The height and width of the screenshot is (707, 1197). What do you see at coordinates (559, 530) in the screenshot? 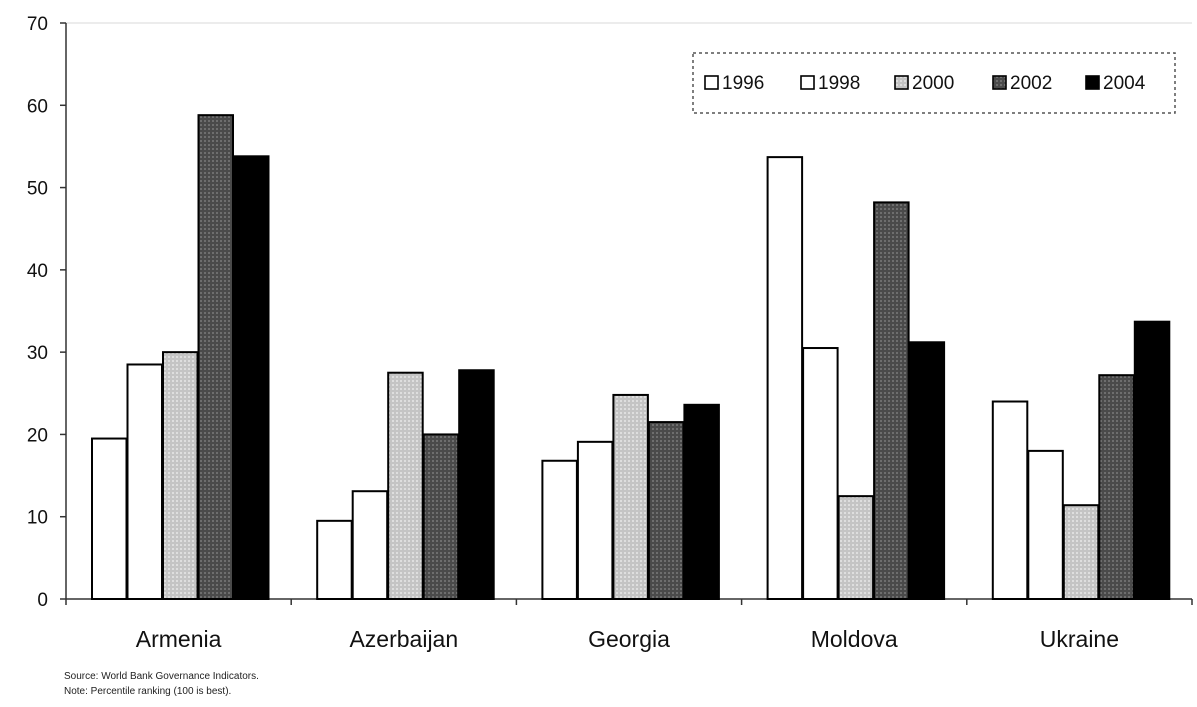
I see `bar-1996-georgia` at bounding box center [559, 530].